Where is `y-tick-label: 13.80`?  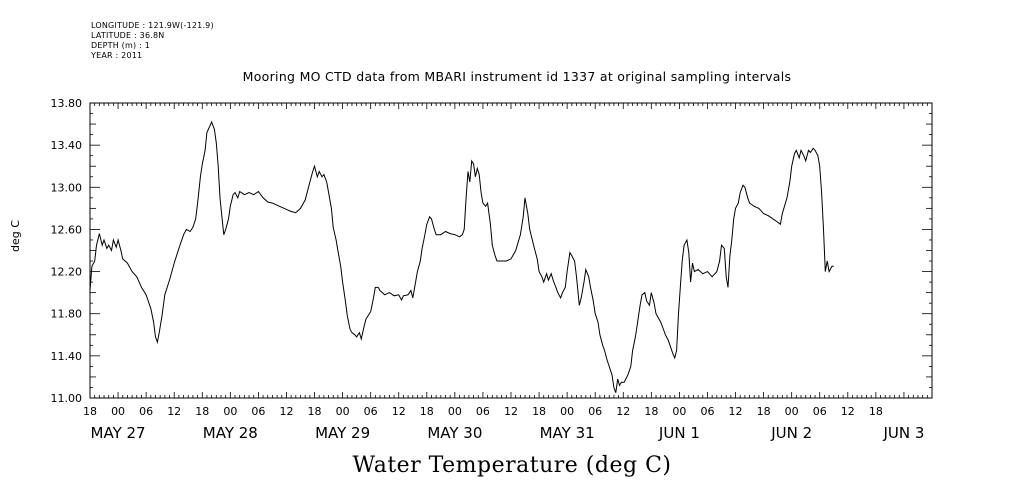
y-tick-label: 13.80 is located at coordinates (67, 103).